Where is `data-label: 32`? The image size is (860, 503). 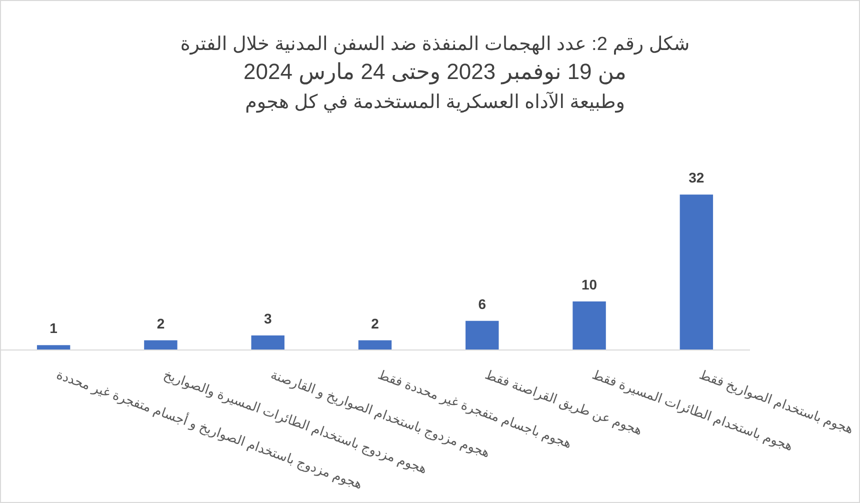
data-label: 32 is located at coordinates (696, 178).